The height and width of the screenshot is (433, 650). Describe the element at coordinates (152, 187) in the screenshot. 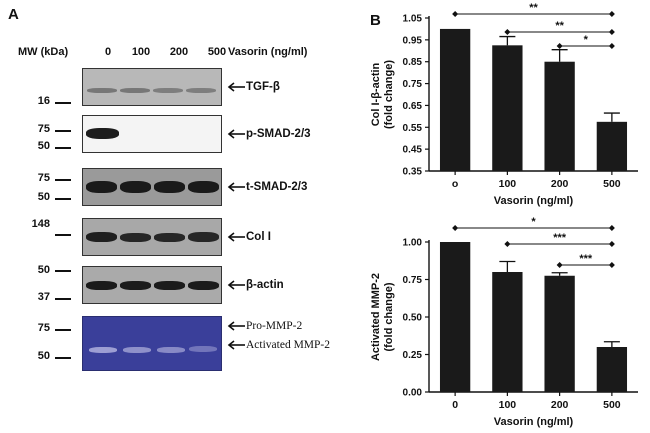

I see `blot-t-smad` at that location.